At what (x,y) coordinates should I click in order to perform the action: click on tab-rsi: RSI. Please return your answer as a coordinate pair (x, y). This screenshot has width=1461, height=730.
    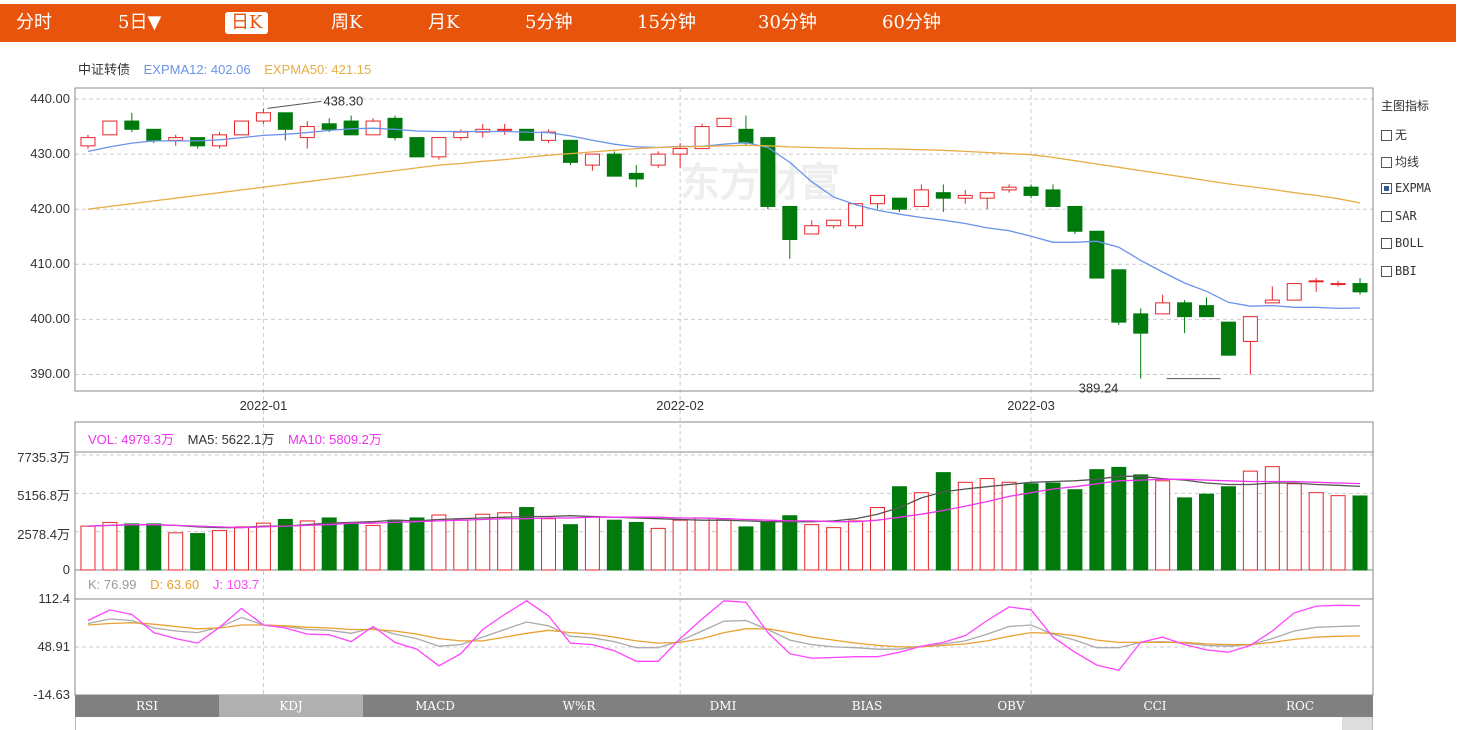
    Looking at the image, I should click on (147, 706).